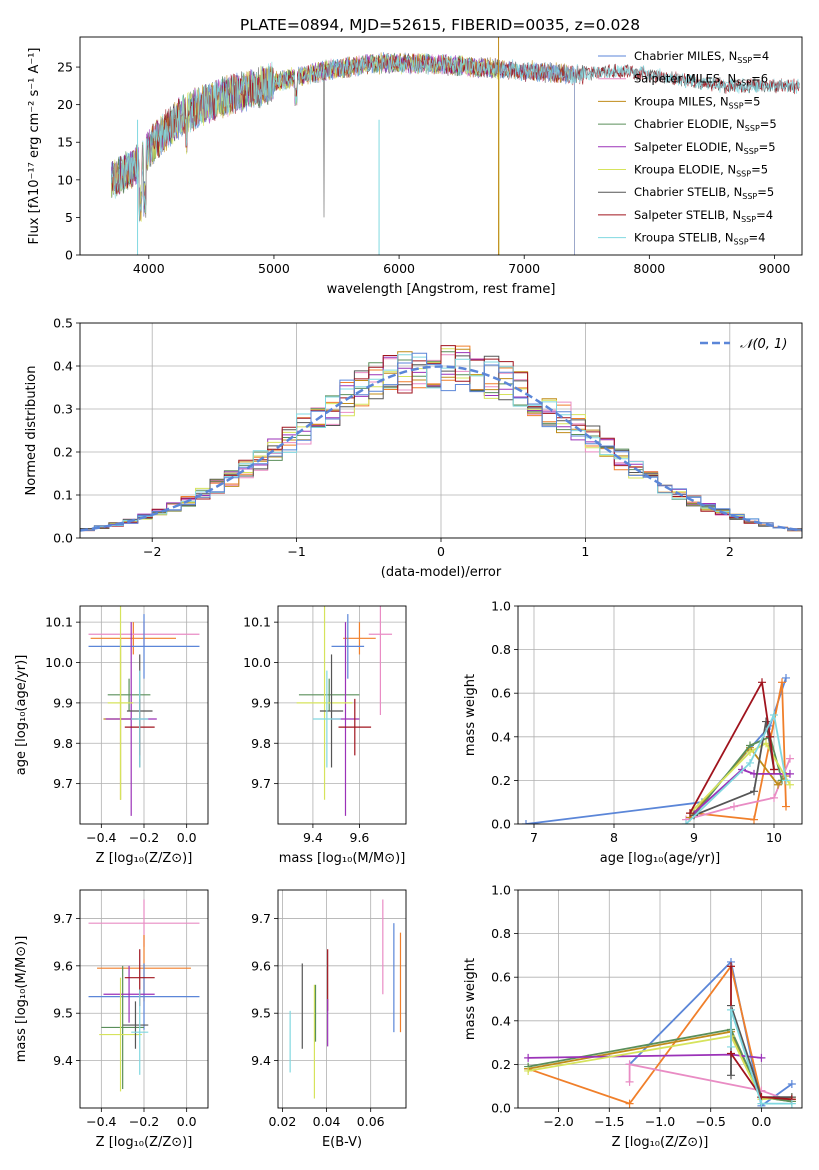  Describe the element at coordinates (261, 1013) in the screenshot. I see `y-tick-label: 9.5` at that location.